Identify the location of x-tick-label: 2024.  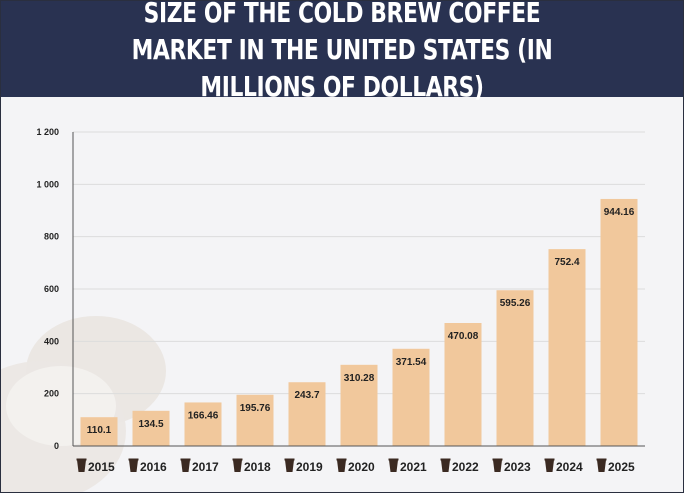
(569, 467).